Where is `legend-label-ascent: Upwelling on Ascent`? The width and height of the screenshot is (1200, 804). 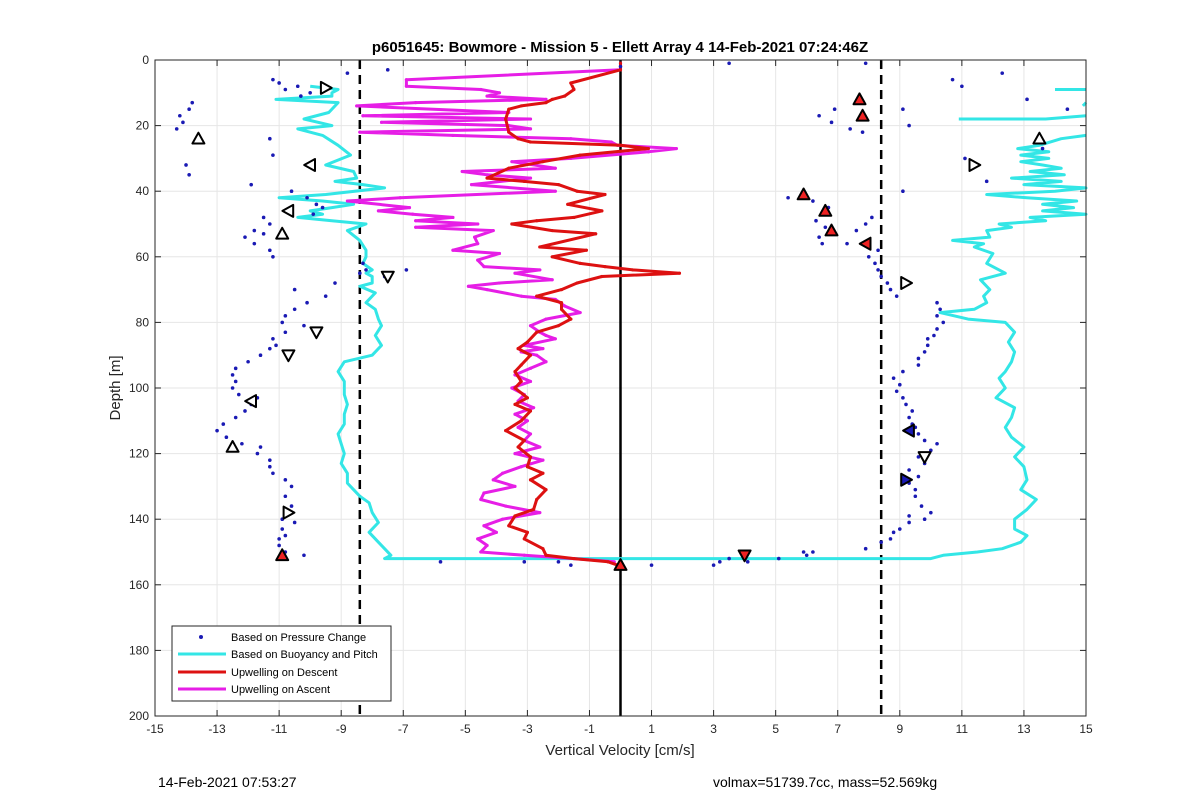
legend-label-ascent: Upwelling on Ascent is located at coordinates (280, 690).